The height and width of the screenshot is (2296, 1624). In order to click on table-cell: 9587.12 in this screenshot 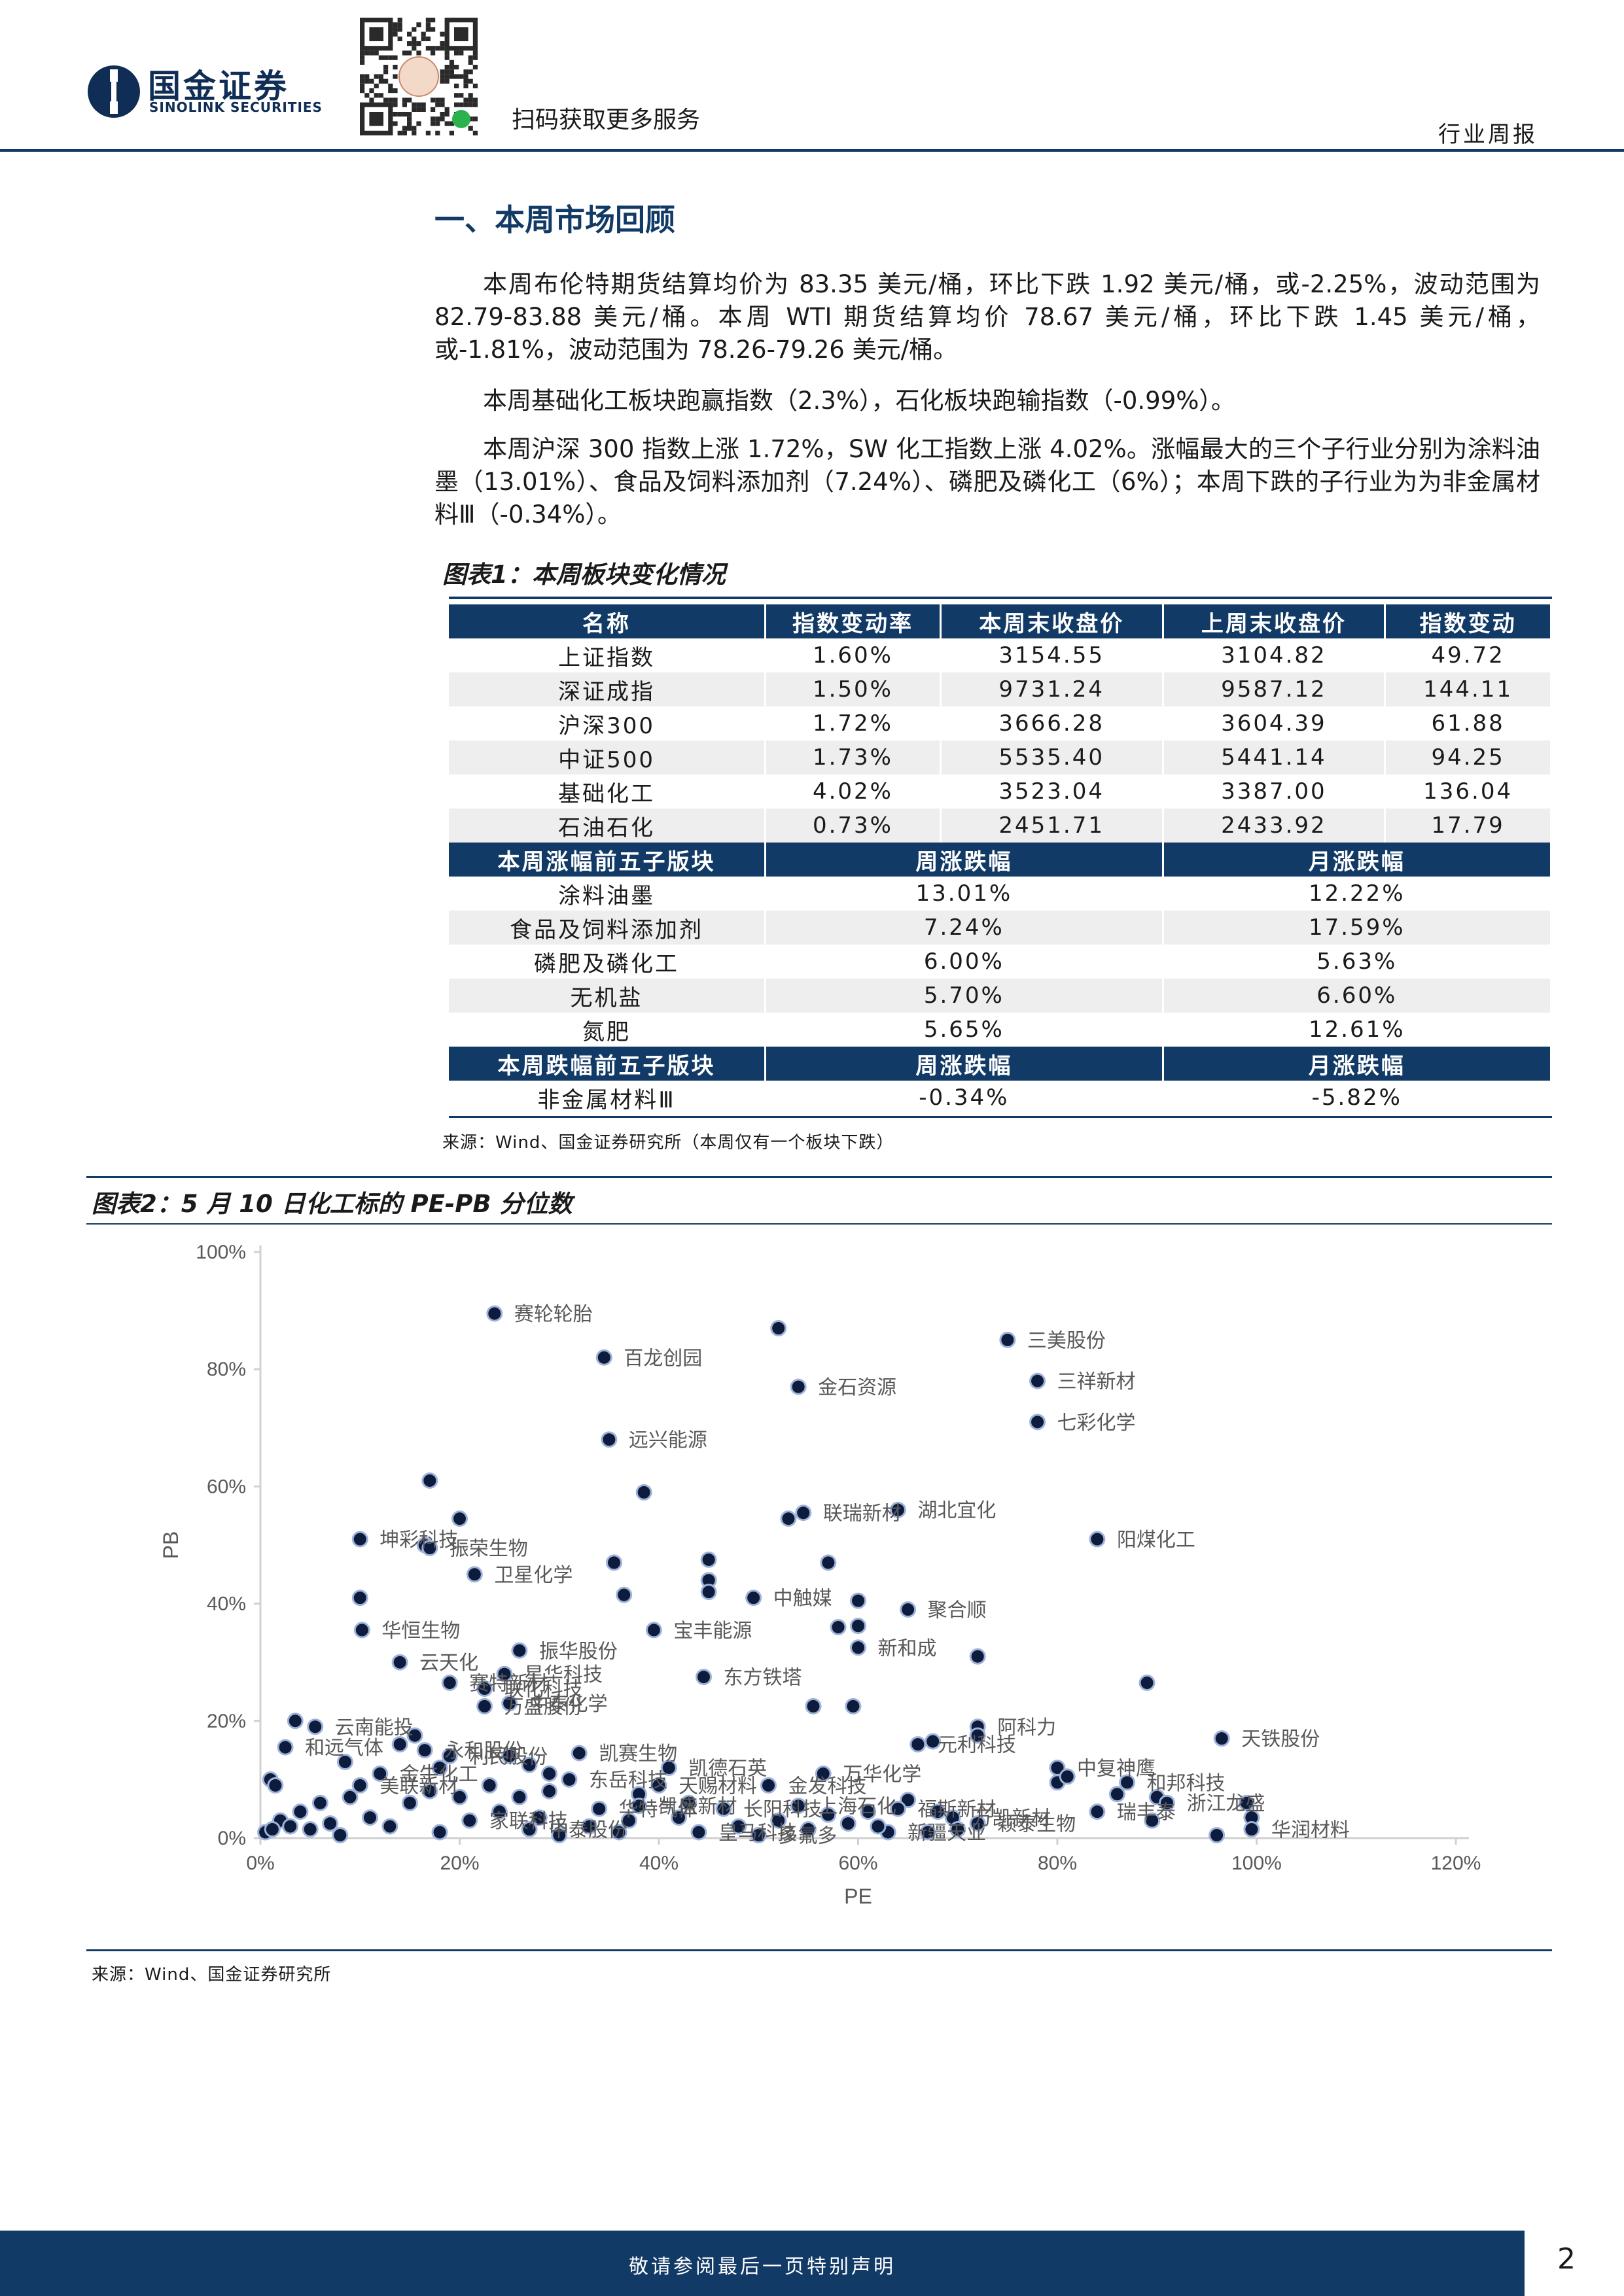, I will do `click(1274, 689)`.